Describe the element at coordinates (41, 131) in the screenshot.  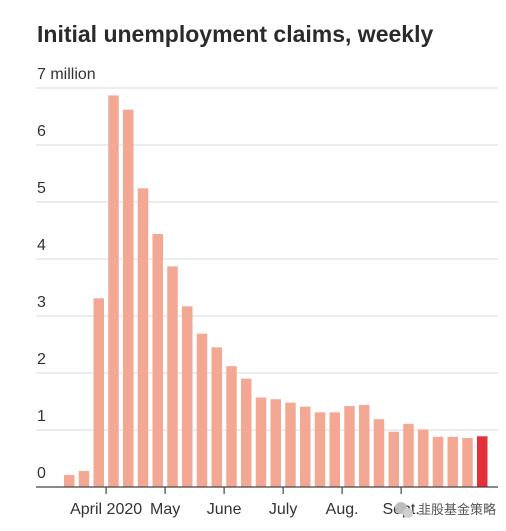
I see `y-tick-label: 6` at that location.